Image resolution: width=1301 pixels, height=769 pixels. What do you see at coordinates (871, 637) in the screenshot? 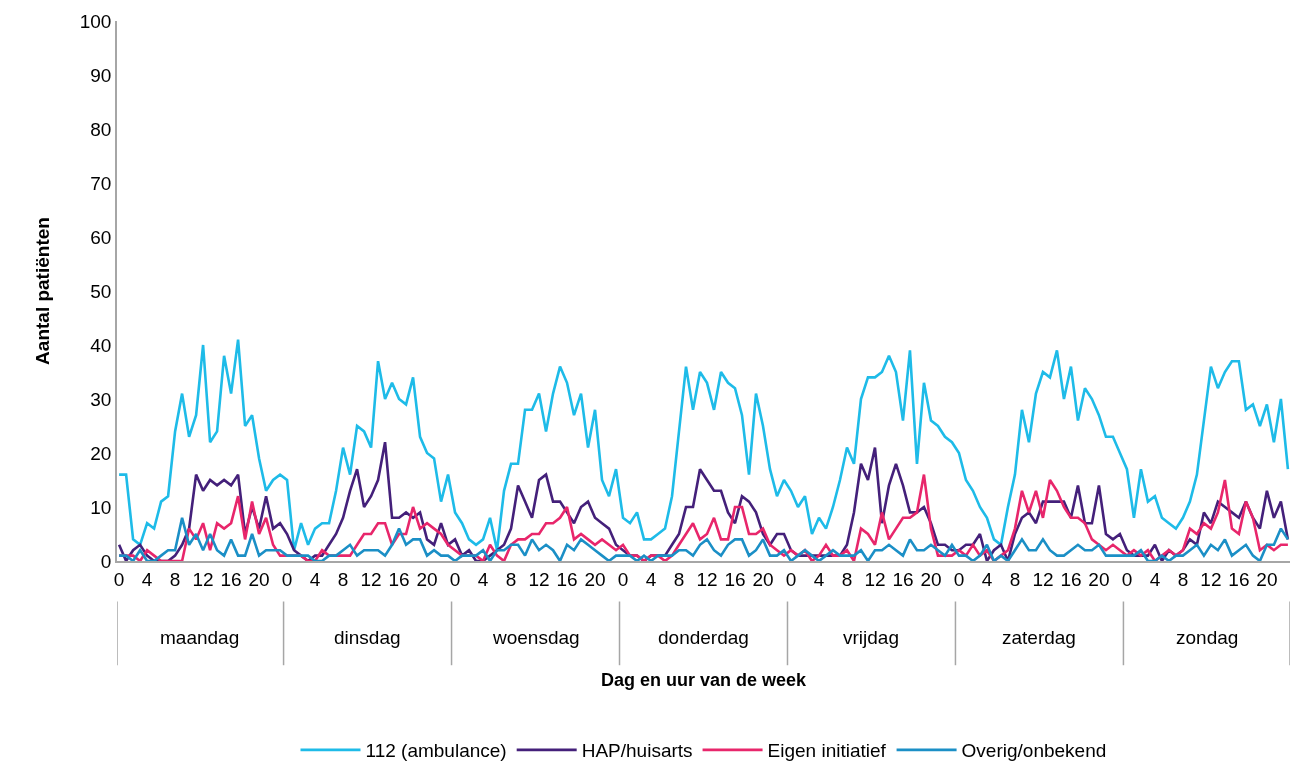
I see `text: vrijdag` at bounding box center [871, 637].